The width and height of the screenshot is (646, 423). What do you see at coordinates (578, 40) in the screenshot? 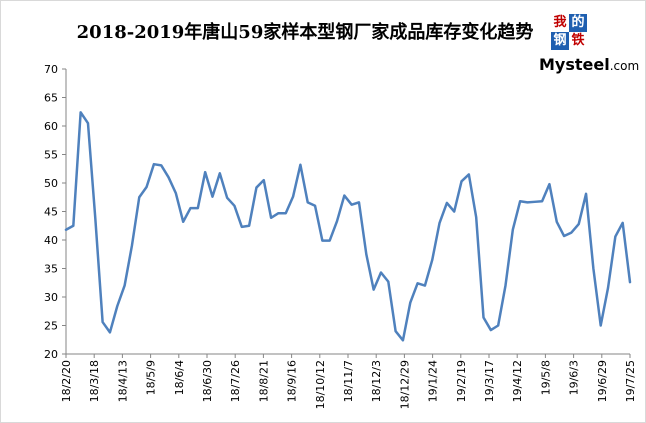
I see `logo-char-4: 铁` at bounding box center [578, 40].